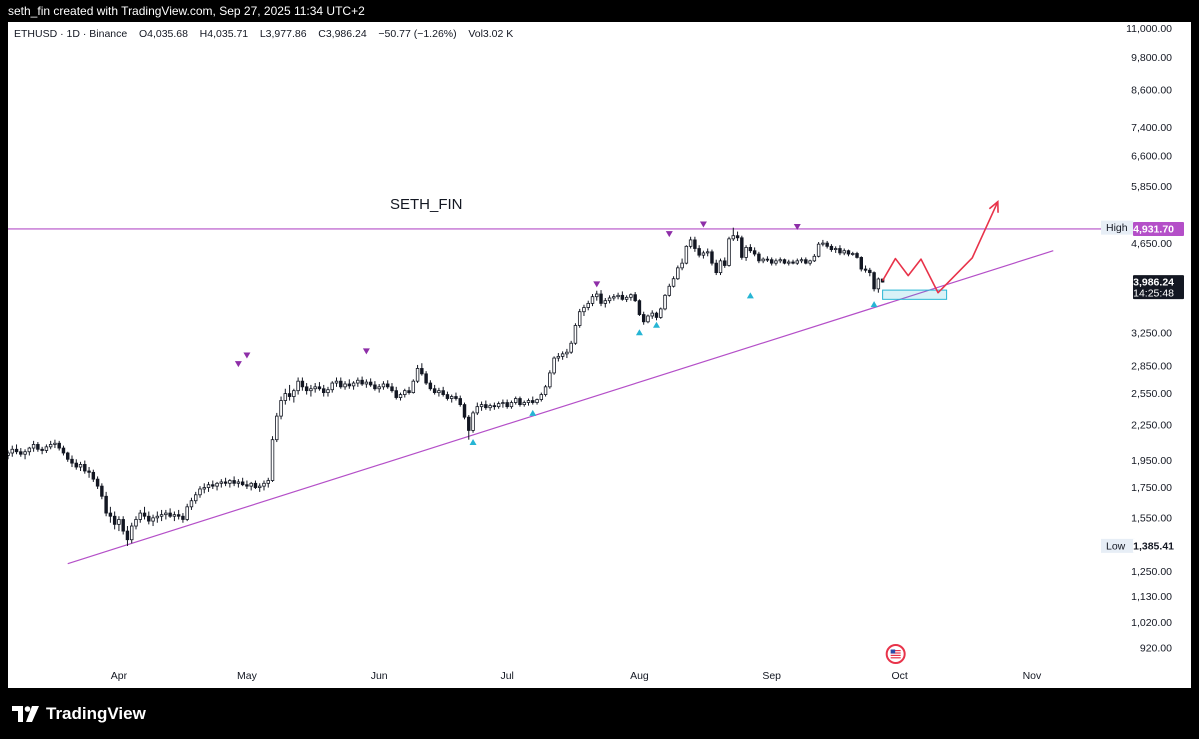 The height and width of the screenshot is (739, 1199). Describe the element at coordinates (1032, 676) in the screenshot. I see `month-tick-label: Nov` at that location.